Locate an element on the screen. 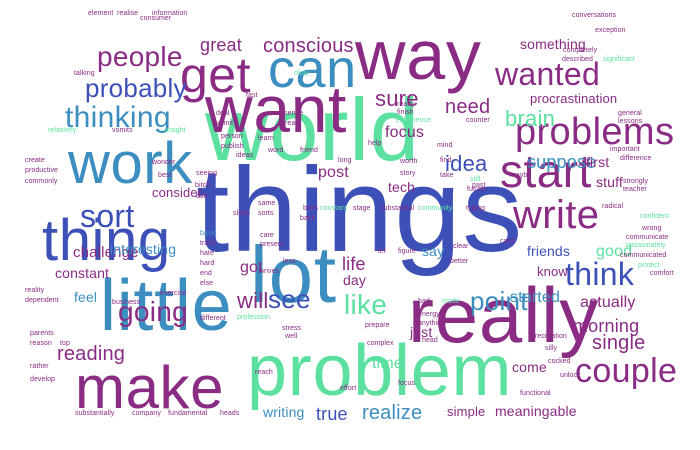 This screenshot has height=450, width=700. word-end: end is located at coordinates (206, 273).